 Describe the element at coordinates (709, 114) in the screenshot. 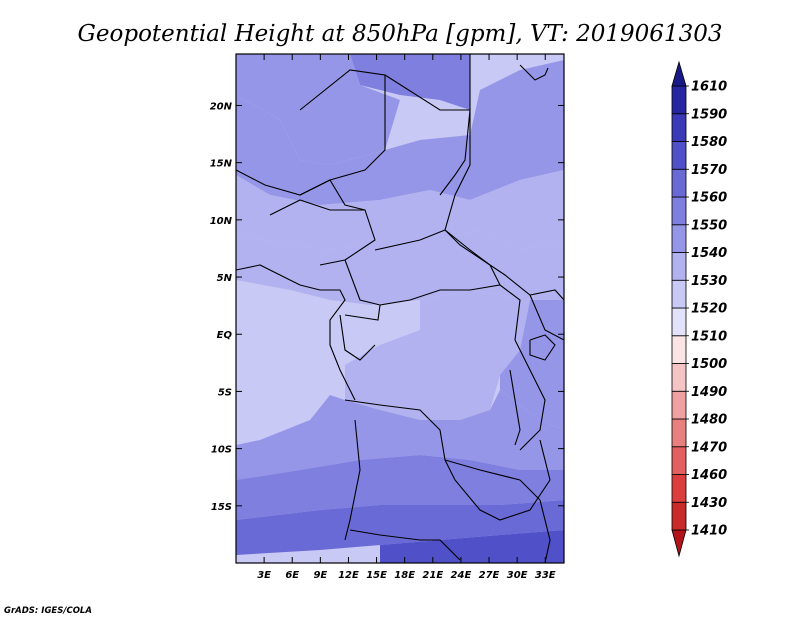

I see `colorbar-label: 1590` at that location.